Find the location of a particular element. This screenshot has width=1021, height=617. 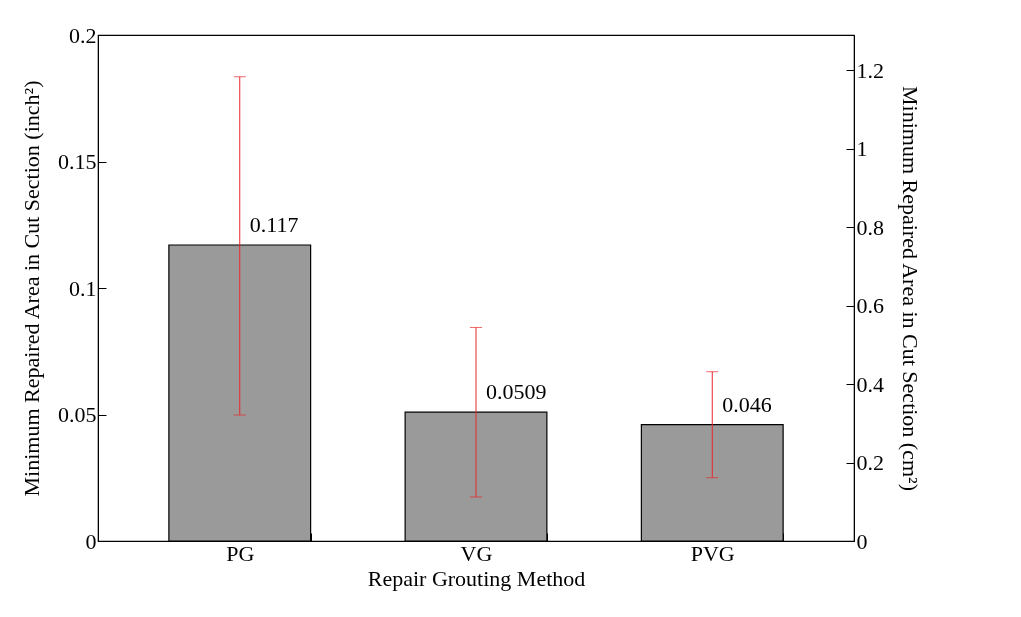

y2-tick-label: 0.2 is located at coordinates (870, 463).